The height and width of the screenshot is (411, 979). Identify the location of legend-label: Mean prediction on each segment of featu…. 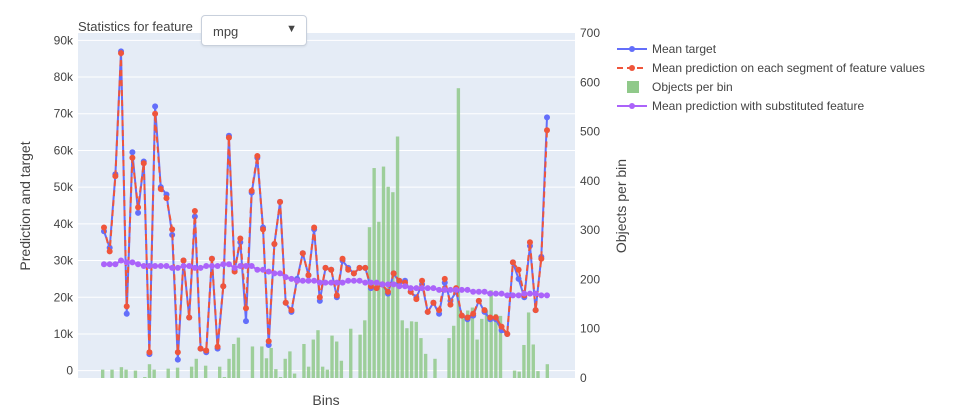
(788, 68).